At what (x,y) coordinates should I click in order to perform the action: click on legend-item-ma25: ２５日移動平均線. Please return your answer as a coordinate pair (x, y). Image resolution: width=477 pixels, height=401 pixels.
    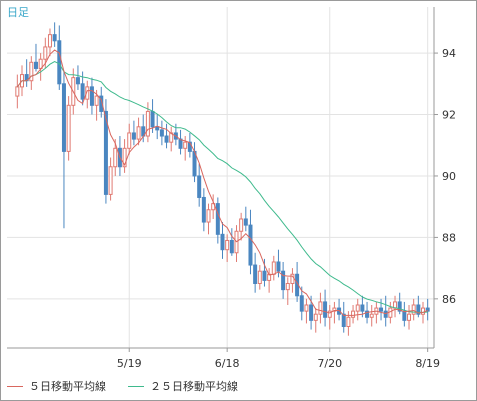
    Looking at the image, I should click on (183, 386).